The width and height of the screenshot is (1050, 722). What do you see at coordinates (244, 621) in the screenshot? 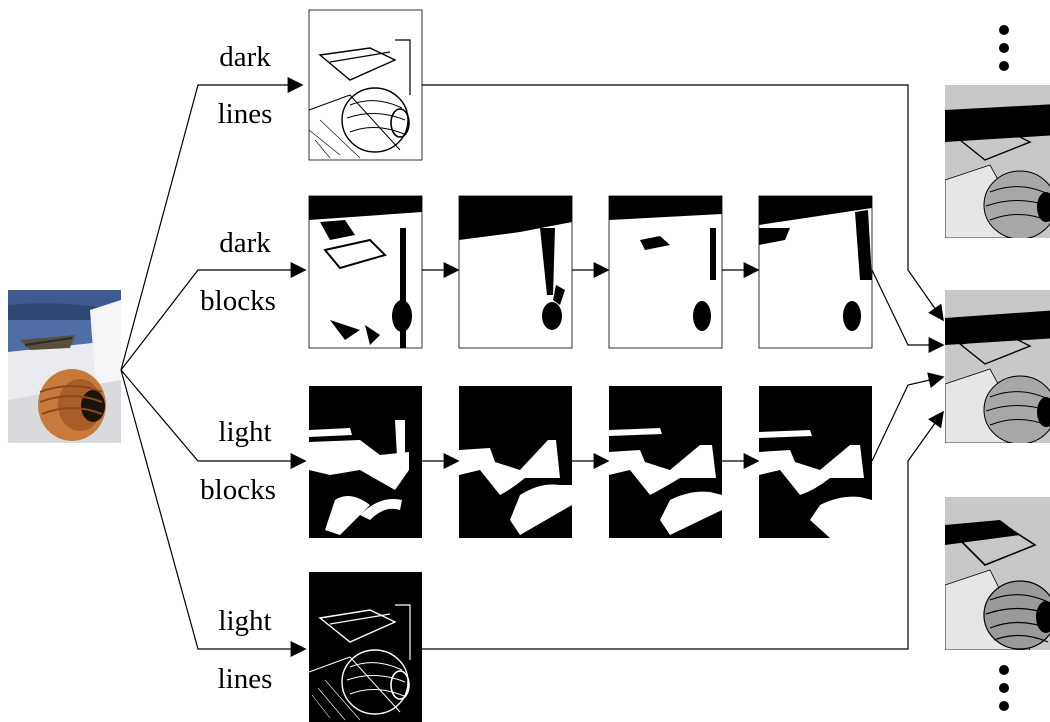
I see `label-light-lines-top: light` at bounding box center [244, 621].